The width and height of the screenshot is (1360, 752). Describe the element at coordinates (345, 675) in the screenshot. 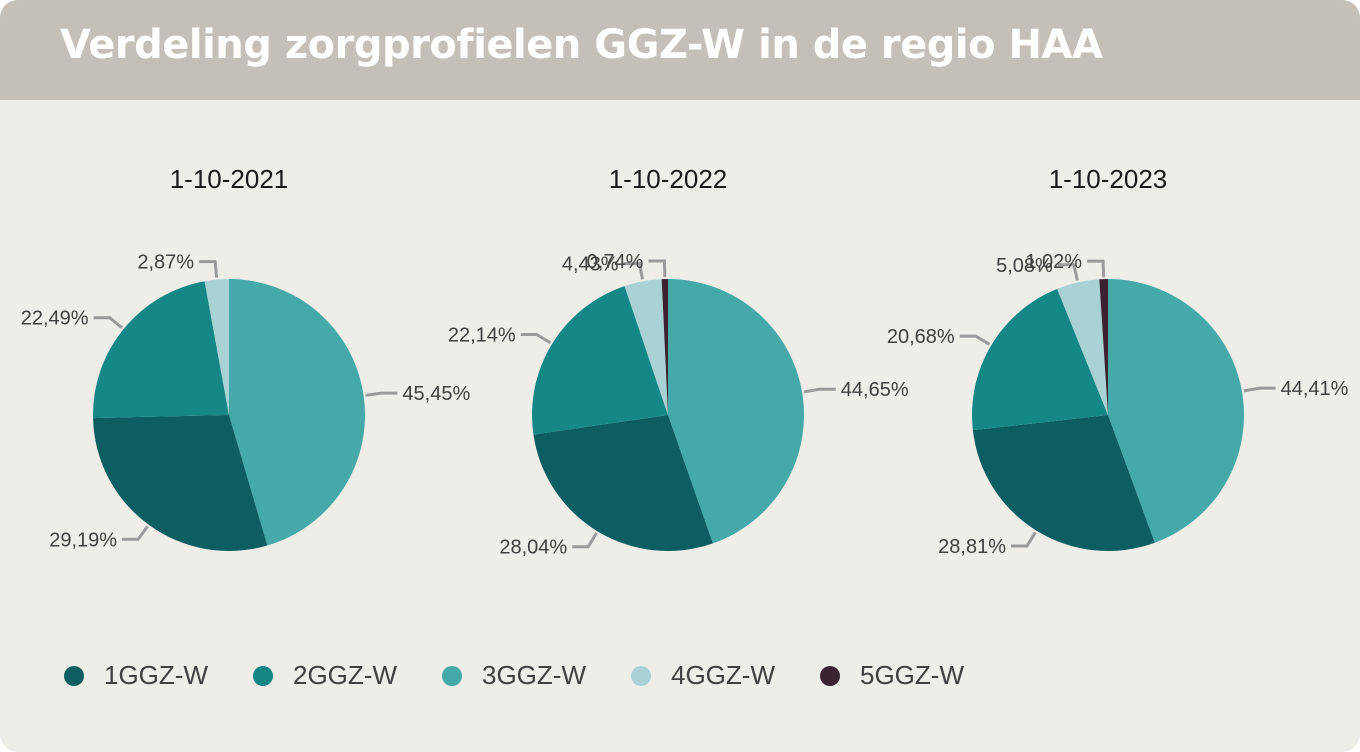

I see `legend-label-2ggz-w: 2GGZ-W` at that location.